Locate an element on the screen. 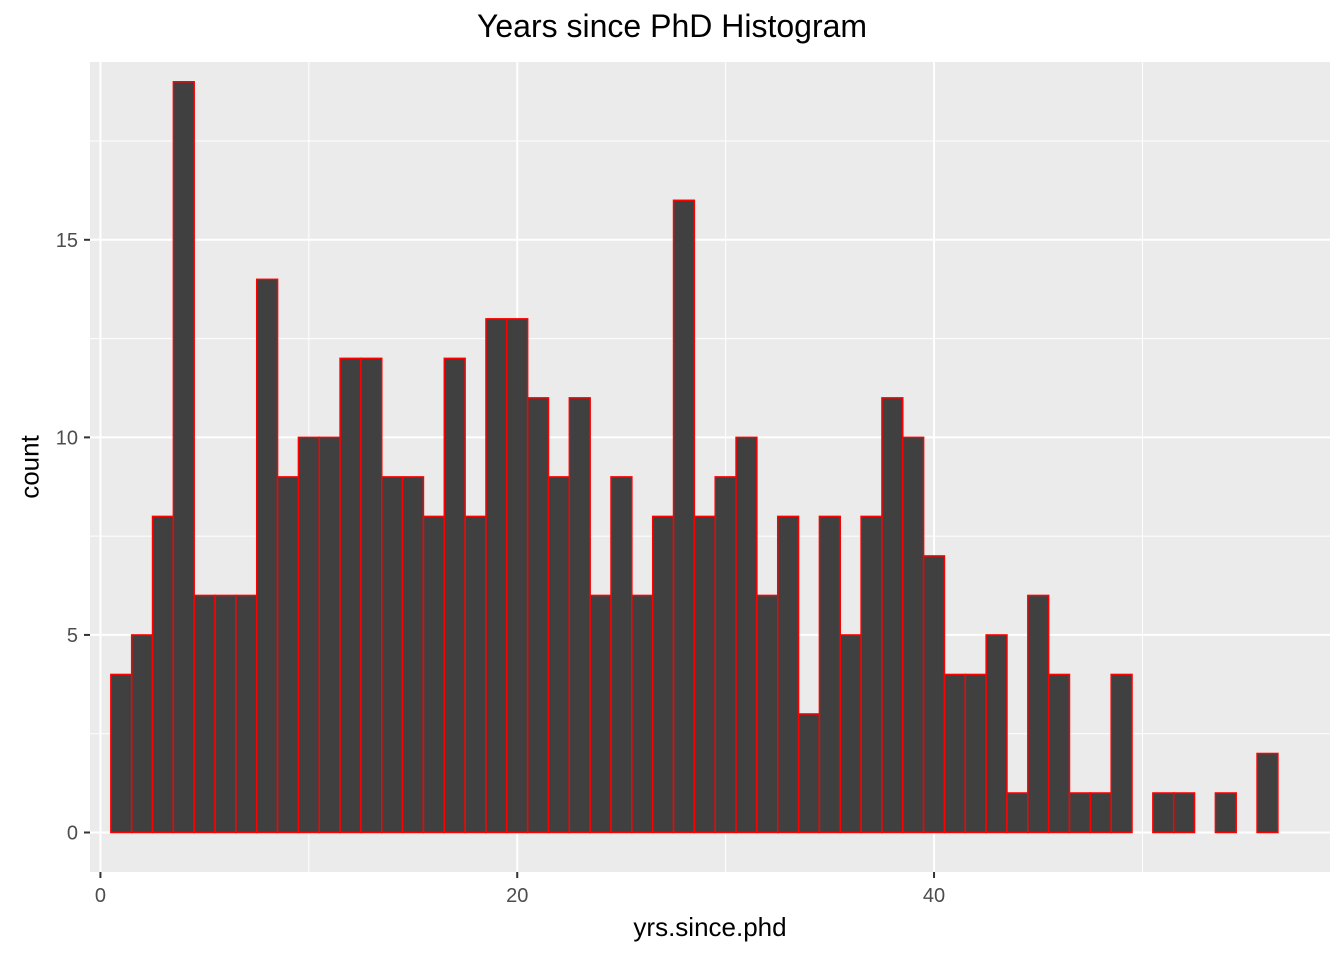 Image resolution: width=1344 pixels, height=960 pixels. y-tick-label: 15 is located at coordinates (67, 241).